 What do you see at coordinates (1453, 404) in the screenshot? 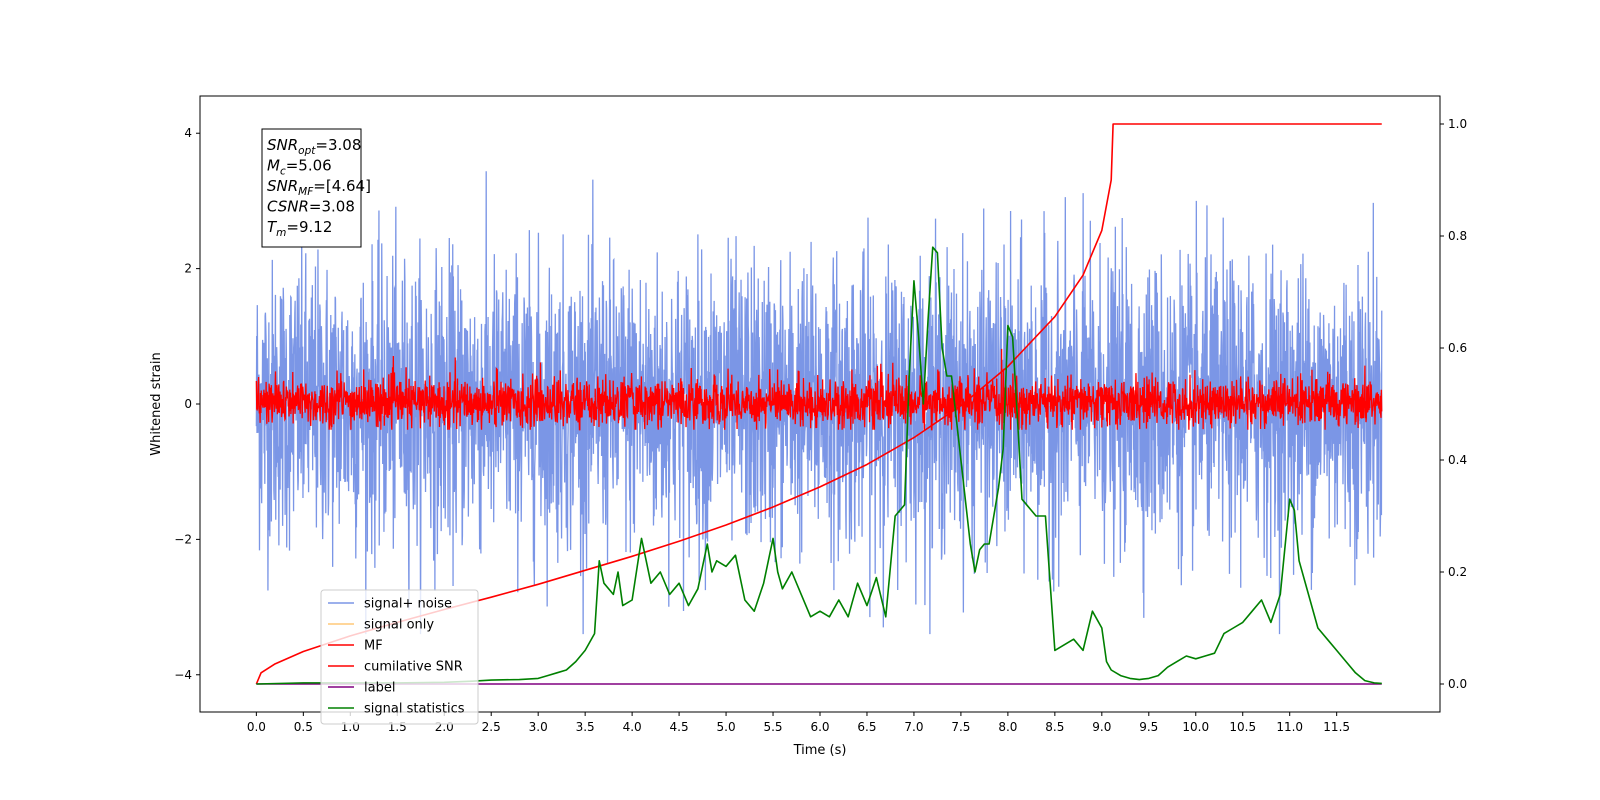
I see `y-axis-right-ticks: 1.0 0.8 0.6 0.4 0.2 0.0` at bounding box center [1453, 404].